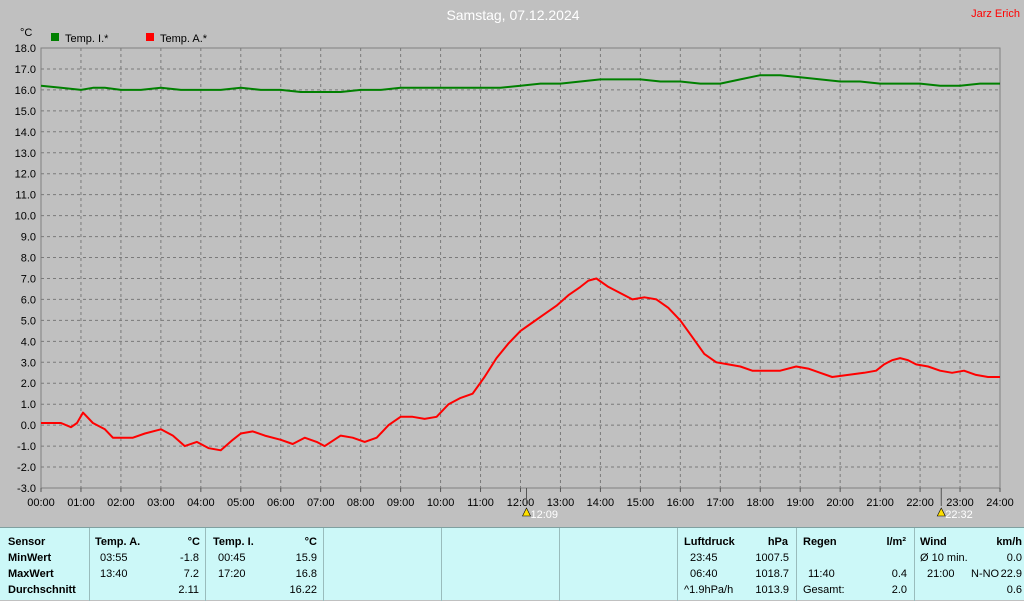 Image resolution: width=1024 pixels, height=601 pixels. What do you see at coordinates (1014, 590) in the screenshot?
I see `wind-avg-day-value: 0.6` at bounding box center [1014, 590].